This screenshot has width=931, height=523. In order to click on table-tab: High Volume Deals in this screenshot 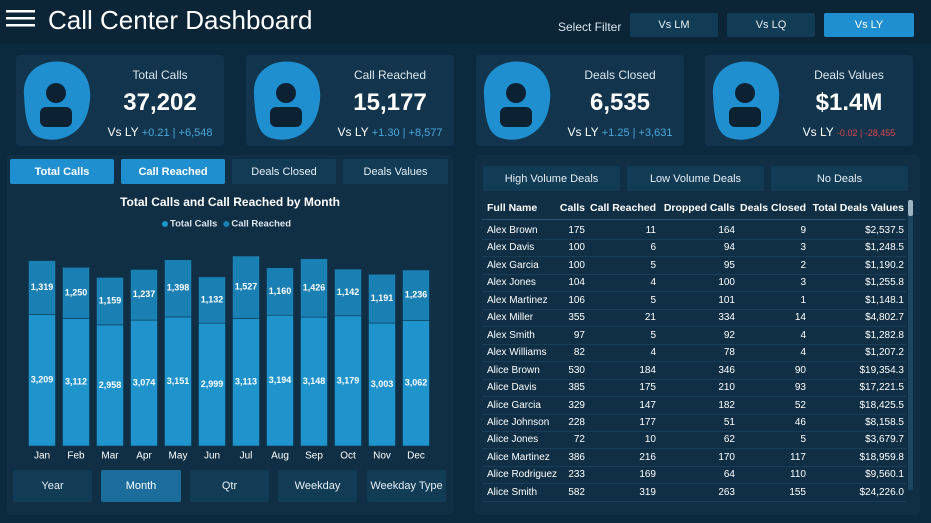, I will do `click(551, 178)`.